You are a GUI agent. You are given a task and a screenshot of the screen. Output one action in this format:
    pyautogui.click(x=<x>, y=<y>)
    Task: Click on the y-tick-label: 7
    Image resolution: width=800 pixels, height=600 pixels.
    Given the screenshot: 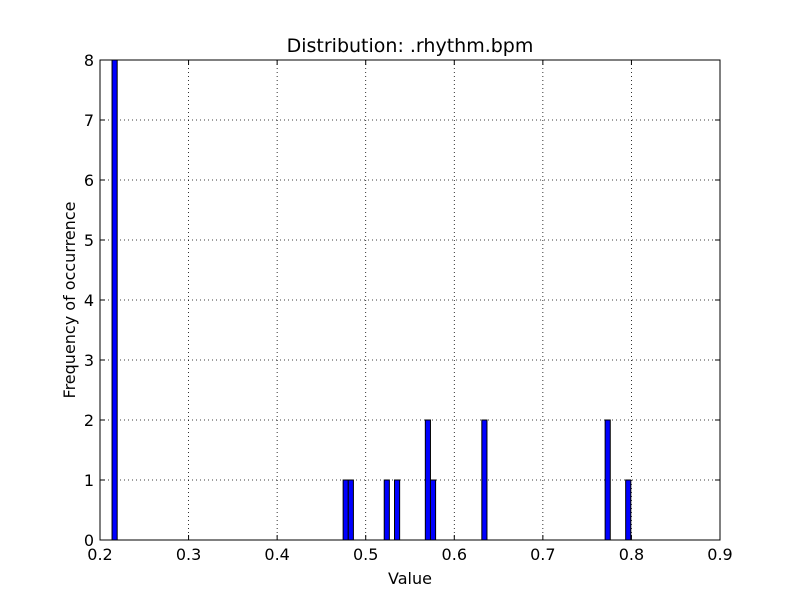 What is the action you would take?
    pyautogui.click(x=89, y=120)
    